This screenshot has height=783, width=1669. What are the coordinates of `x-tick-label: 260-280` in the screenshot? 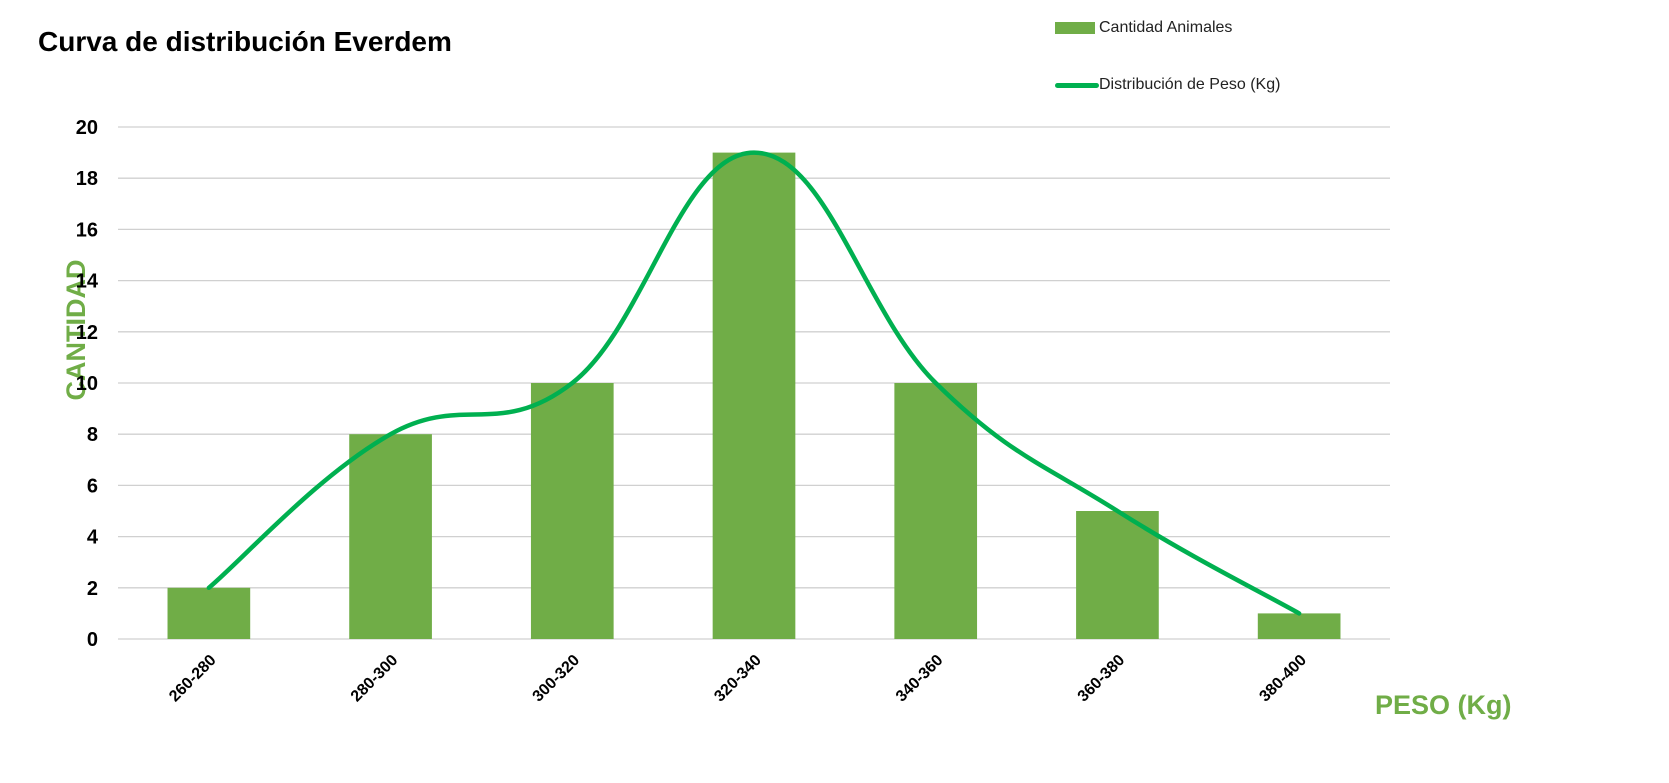 It's located at (193, 679).